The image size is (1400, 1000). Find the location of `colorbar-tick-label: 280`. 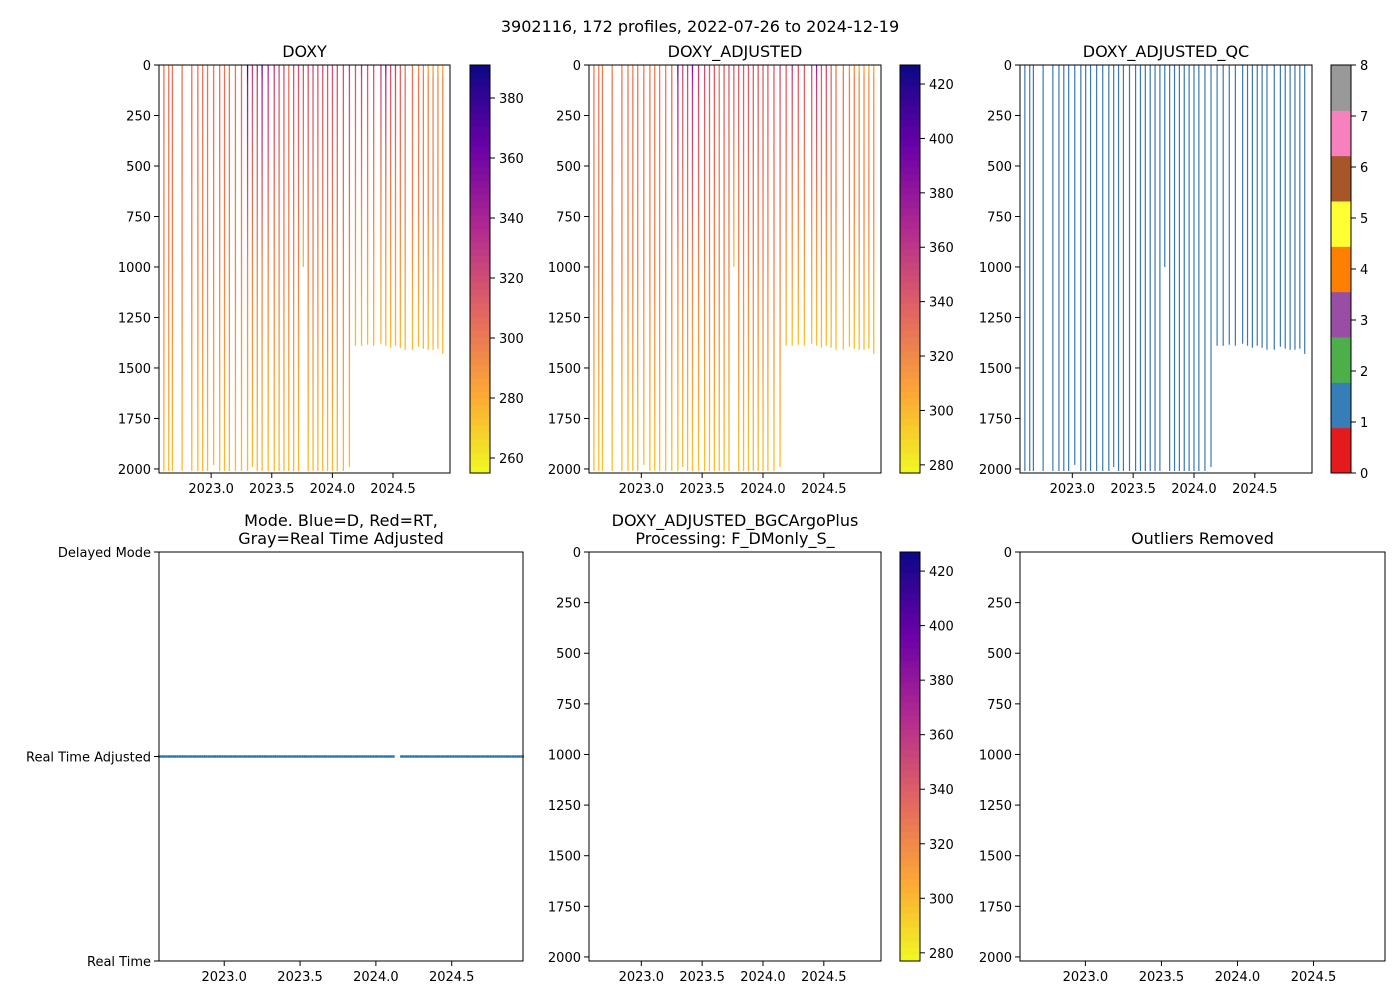

colorbar-tick-label: 280 is located at coordinates (941, 954).